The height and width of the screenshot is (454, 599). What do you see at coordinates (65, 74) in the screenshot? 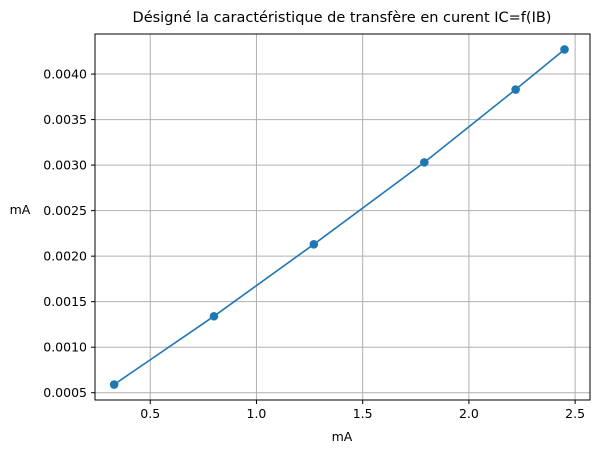
I see `y-tick-label: 0.0040` at bounding box center [65, 74].